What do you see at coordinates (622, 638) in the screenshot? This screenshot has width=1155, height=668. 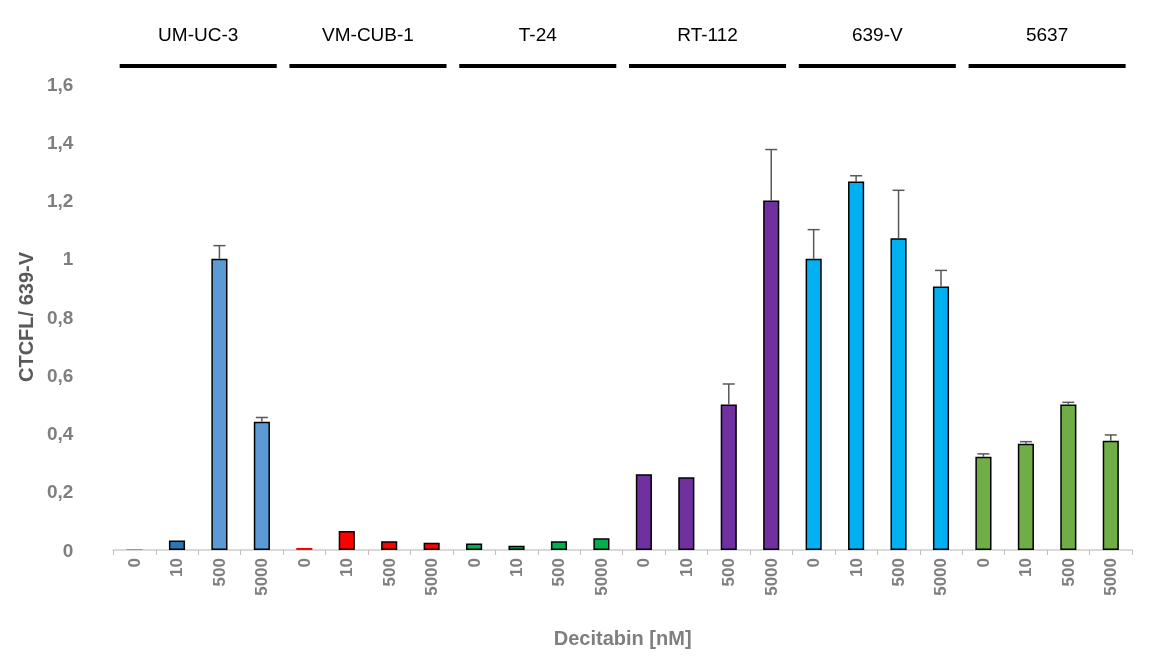 I see `x-axis-title: Decitabin [nM]` at bounding box center [622, 638].